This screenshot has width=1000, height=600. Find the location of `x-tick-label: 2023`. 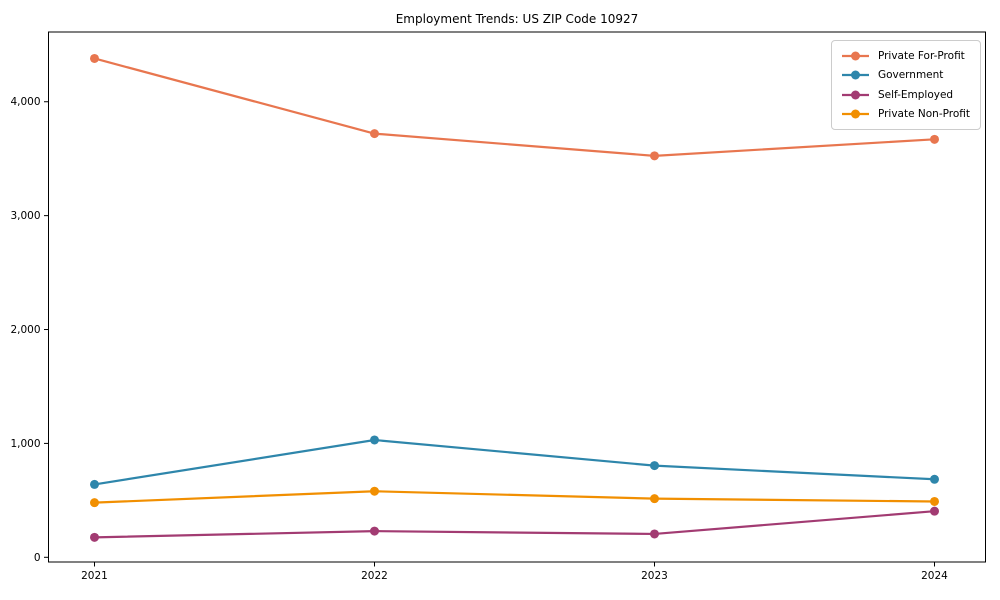

x-tick-label: 2023 is located at coordinates (654, 576).